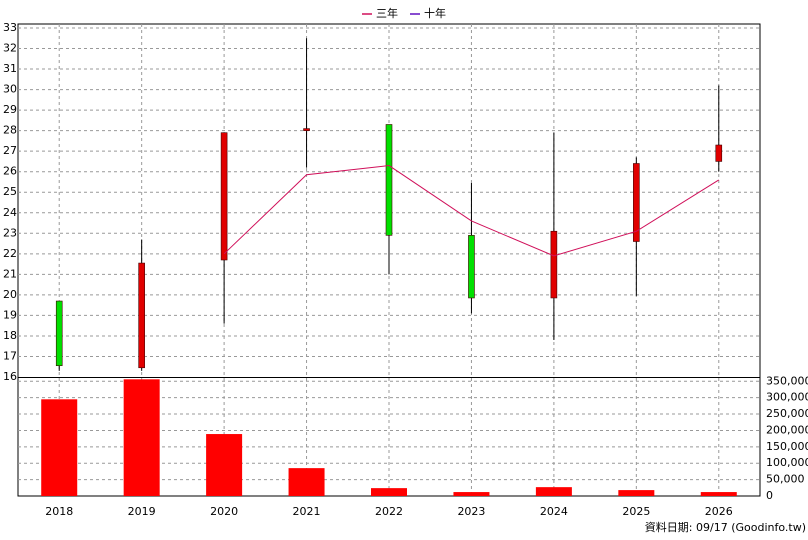  I want to click on x-tick-label: 2025, so click(636, 511).